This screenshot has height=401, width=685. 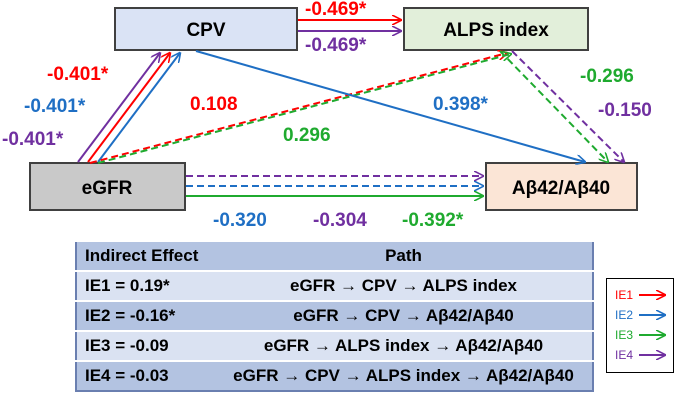 I want to click on table-cell-path: eGFR → ALPS index → Aβ42/Aβ40, so click(x=404, y=345).